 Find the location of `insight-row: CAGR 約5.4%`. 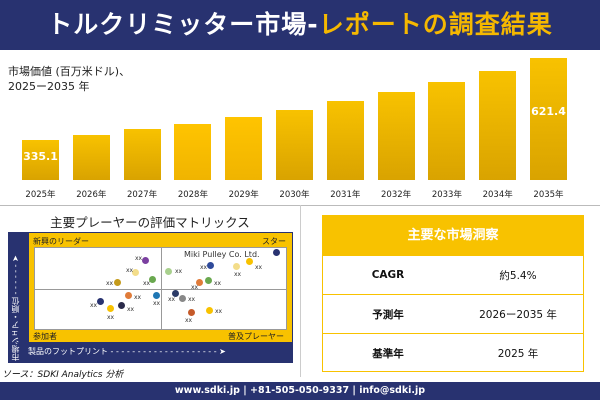

insight-row: CAGR 約5.4% is located at coordinates (453, 274).